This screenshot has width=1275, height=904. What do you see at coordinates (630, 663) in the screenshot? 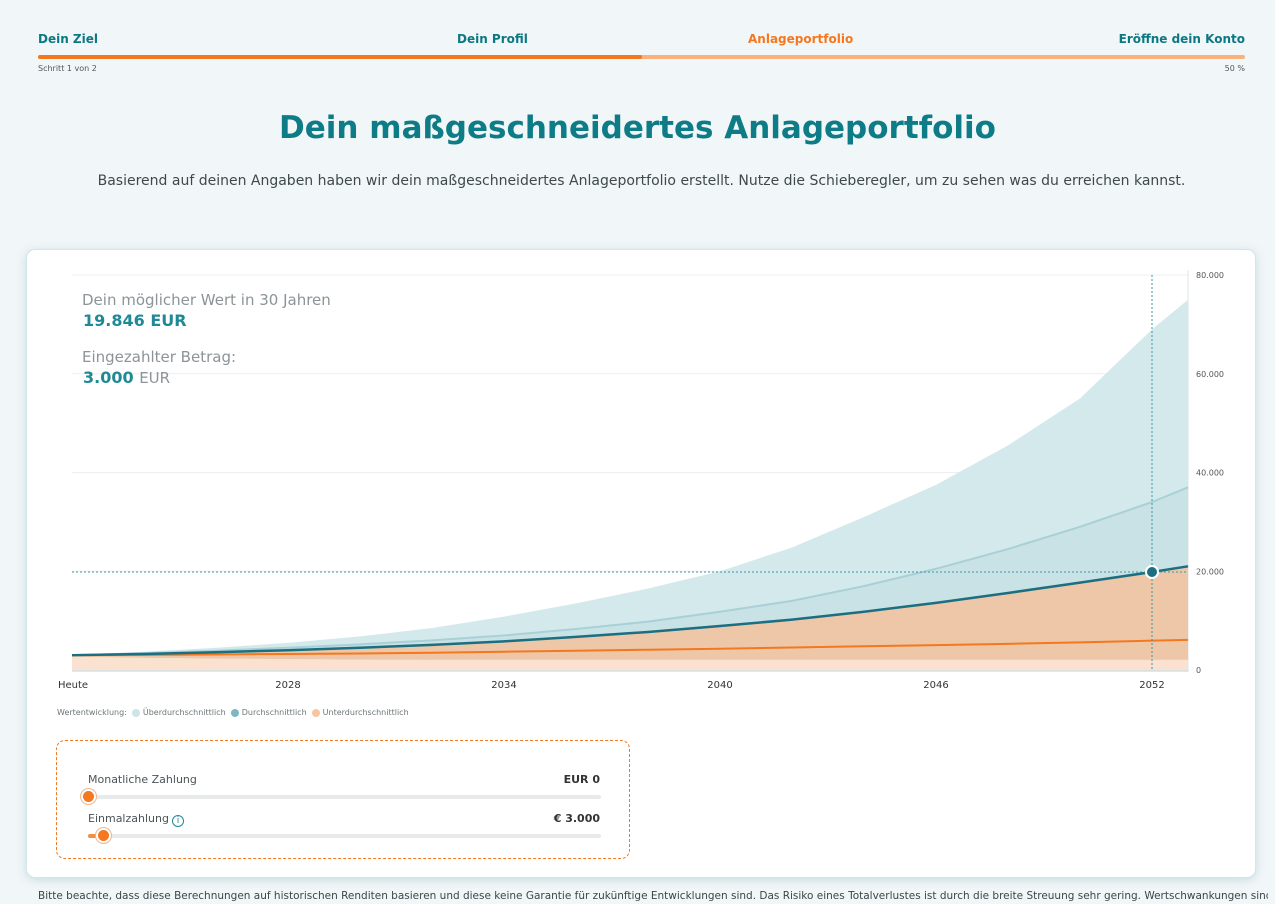
I see `area-below-average-floor` at bounding box center [630, 663].